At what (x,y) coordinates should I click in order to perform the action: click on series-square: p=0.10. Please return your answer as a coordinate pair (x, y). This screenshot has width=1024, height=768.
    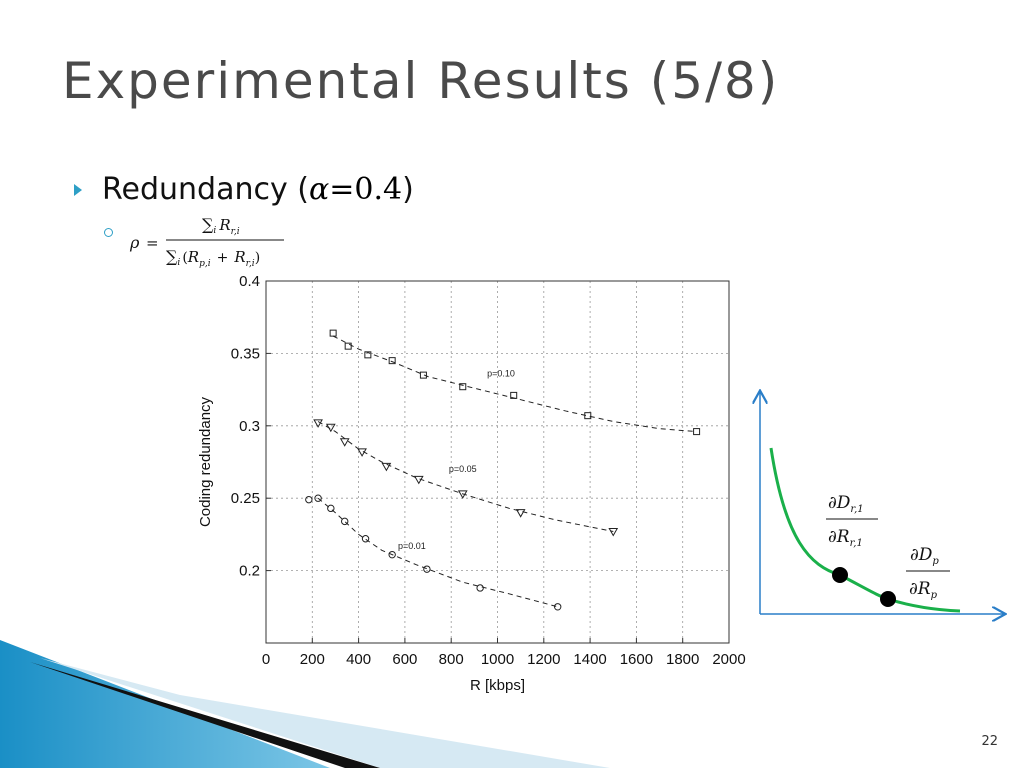
    Looking at the image, I should click on (515, 382).